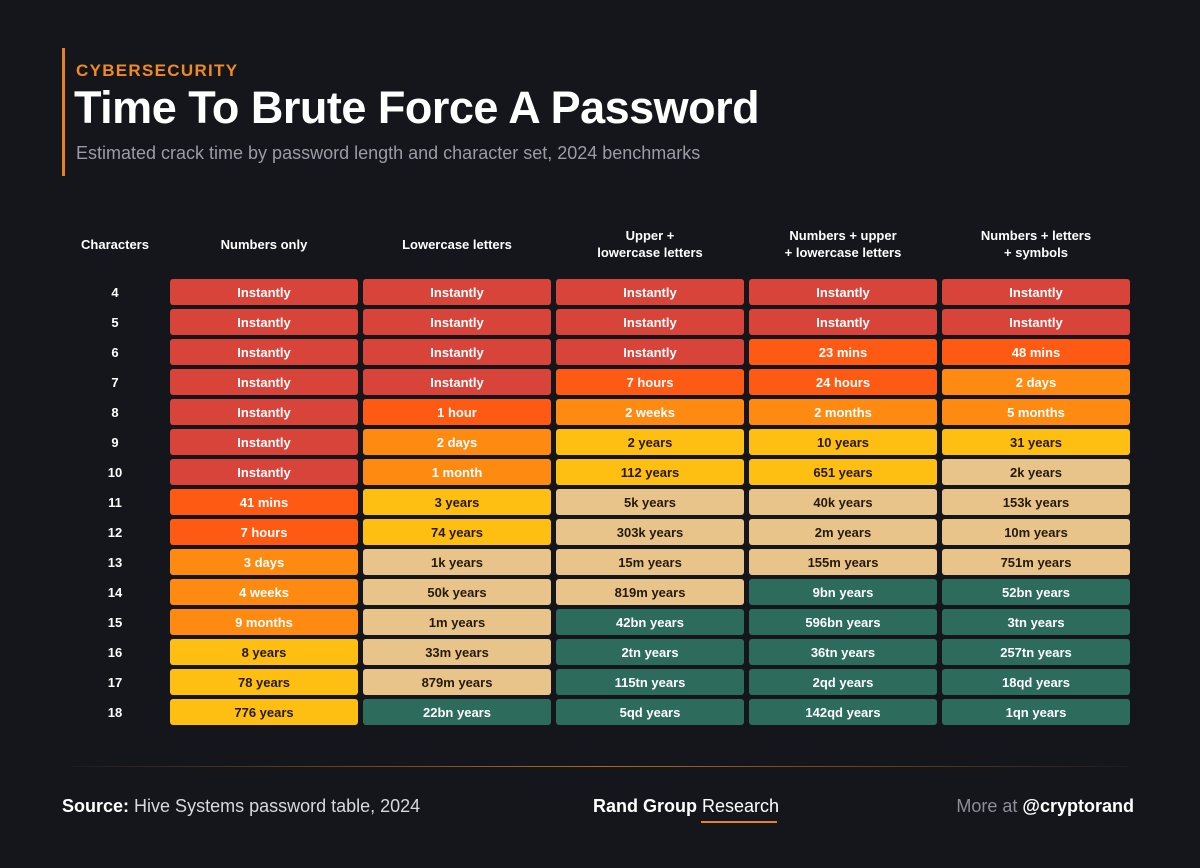 The image size is (1200, 868). I want to click on table-cell: 33m years, so click(457, 652).